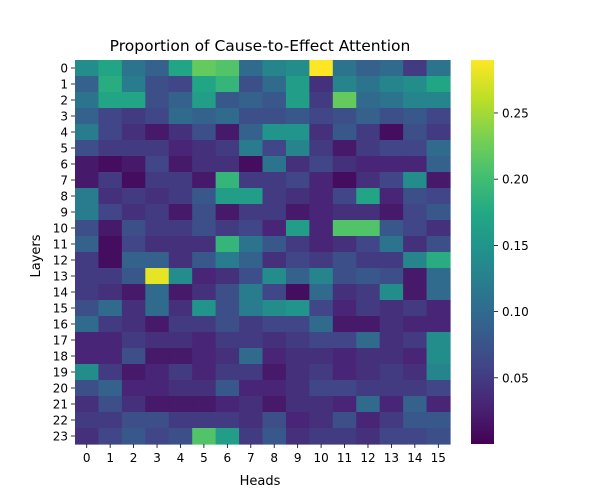 The image size is (600, 504). Describe the element at coordinates (515, 180) in the screenshot. I see `colorbar-tick-label: 0.20` at that location.